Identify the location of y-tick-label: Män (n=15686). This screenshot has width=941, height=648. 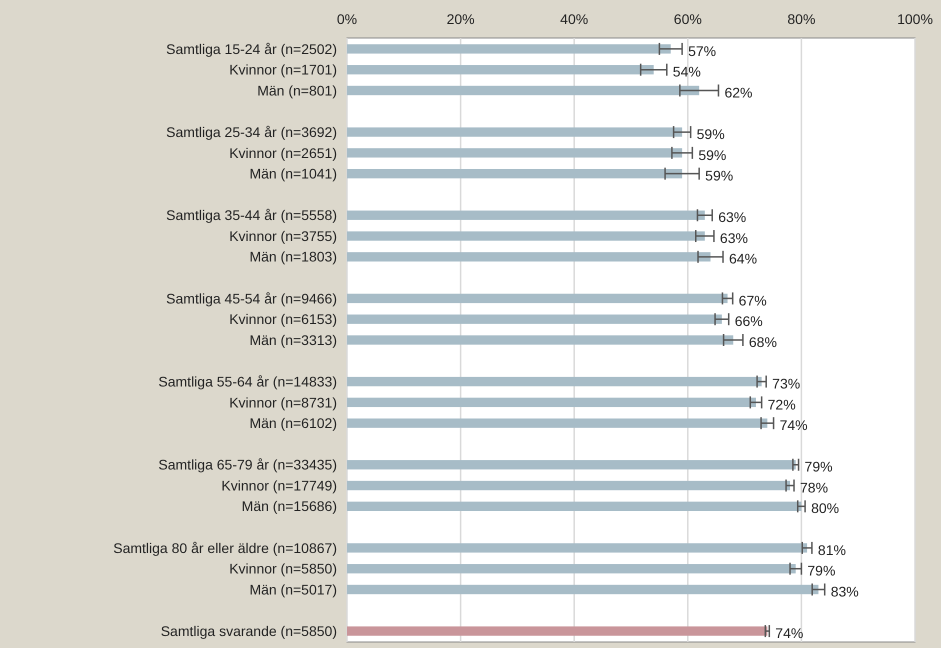
(289, 506).